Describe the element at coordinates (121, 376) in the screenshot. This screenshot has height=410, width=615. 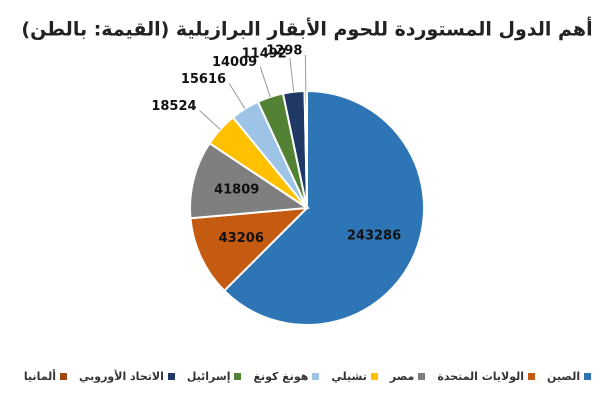
I see `legend-label: الاتحاد الأوروبي` at that location.